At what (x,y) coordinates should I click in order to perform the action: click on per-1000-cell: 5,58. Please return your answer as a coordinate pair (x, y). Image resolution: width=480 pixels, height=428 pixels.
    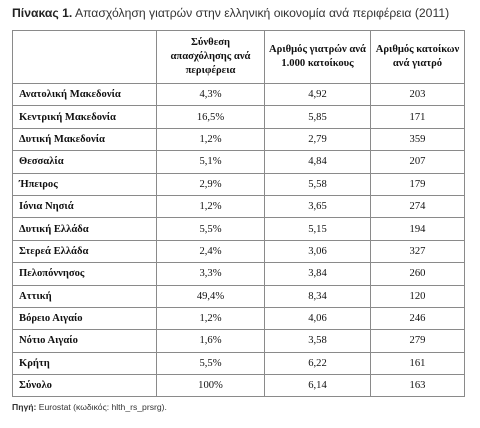
    Looking at the image, I should click on (317, 184).